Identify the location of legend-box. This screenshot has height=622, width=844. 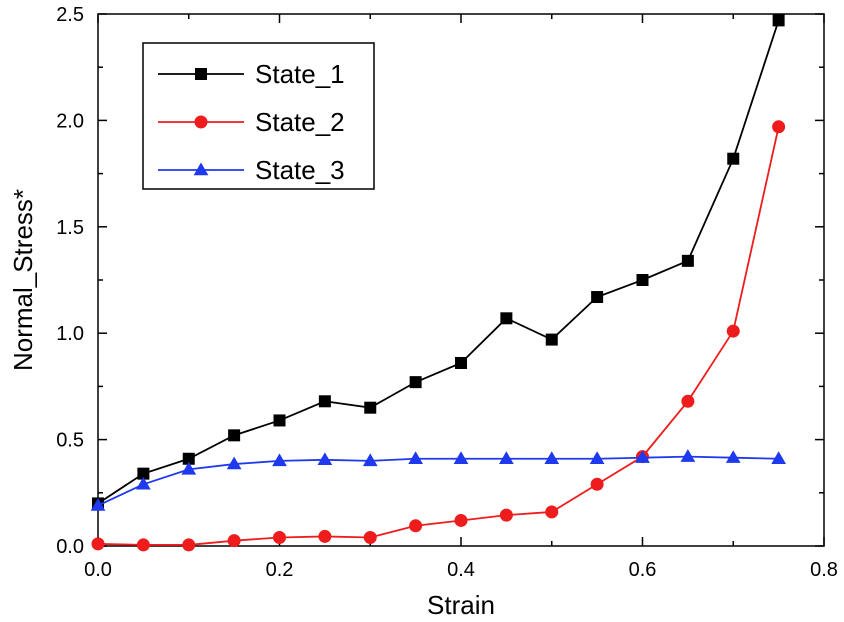
(258, 116).